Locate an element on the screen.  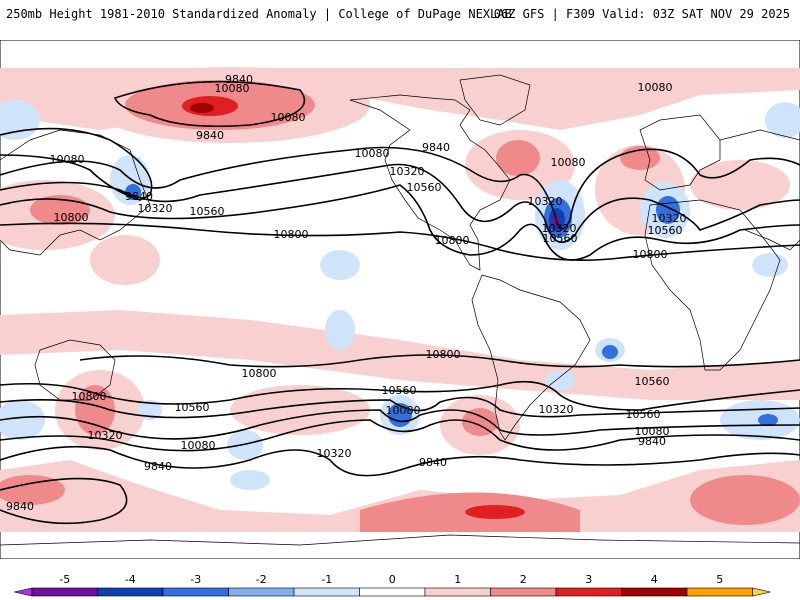
colorbar-tick-label: -3 is located at coordinates (195, 579).